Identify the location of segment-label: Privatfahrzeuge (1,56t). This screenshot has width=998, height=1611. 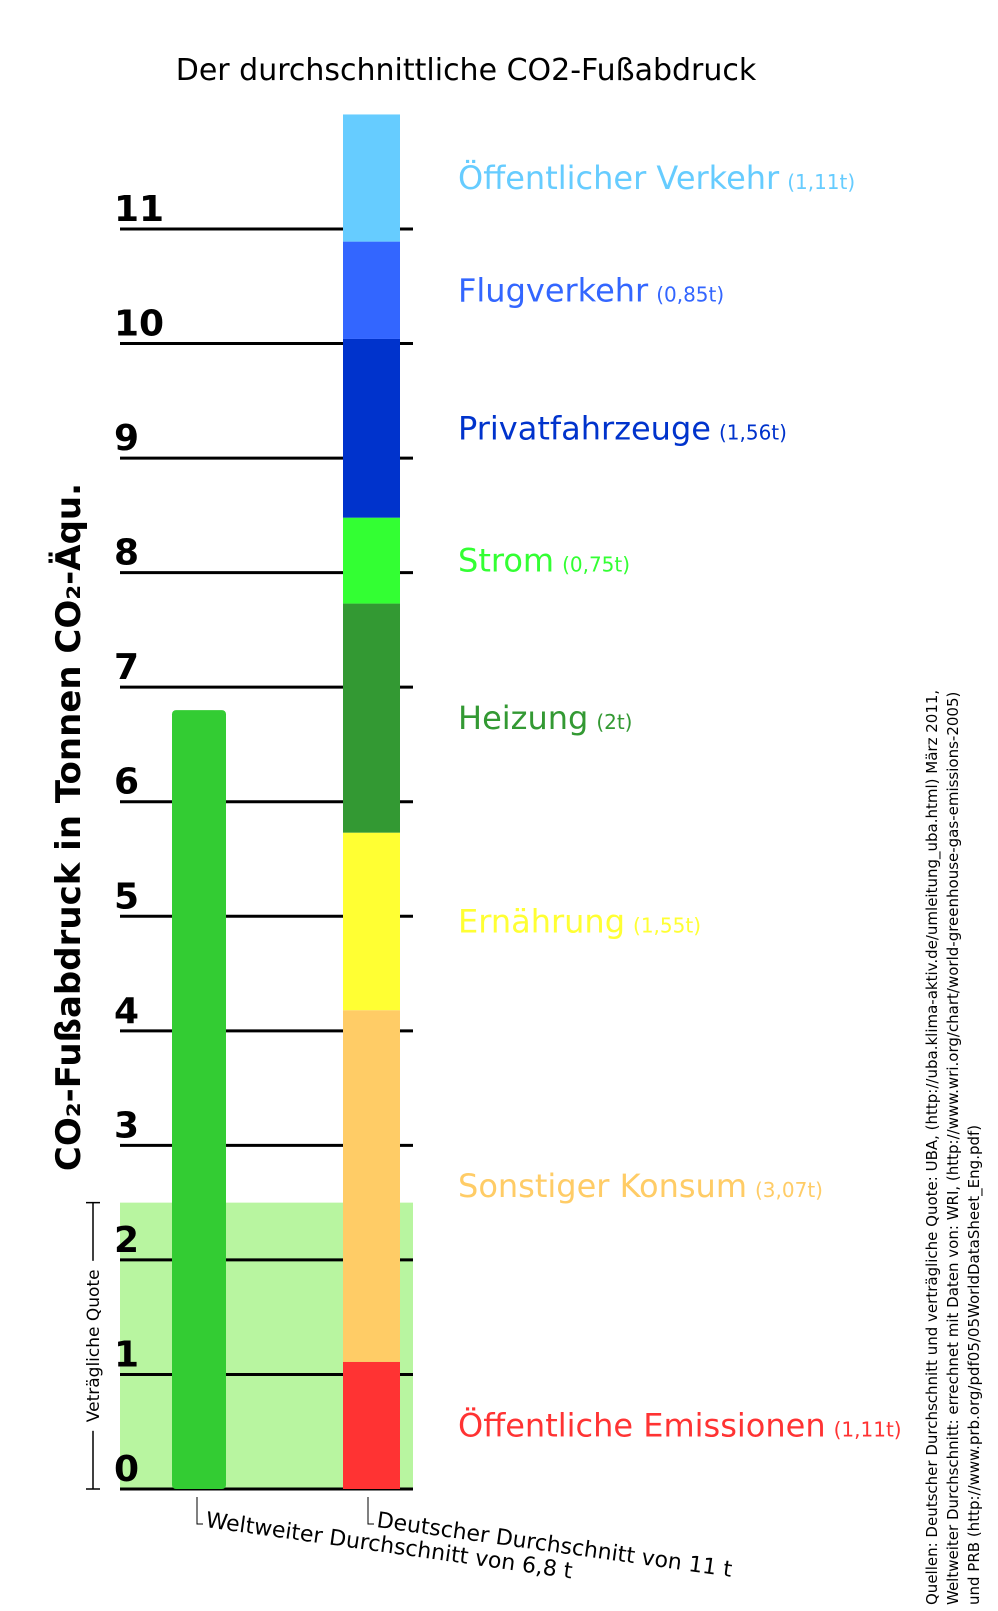
(622, 428).